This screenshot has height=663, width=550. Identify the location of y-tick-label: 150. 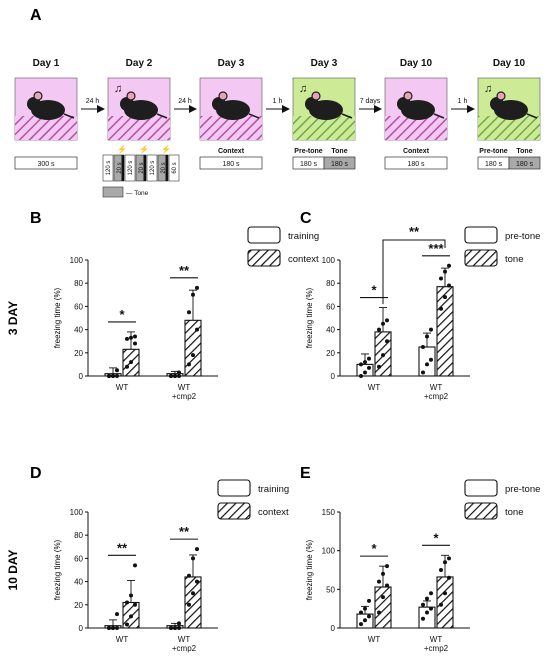
(329, 512).